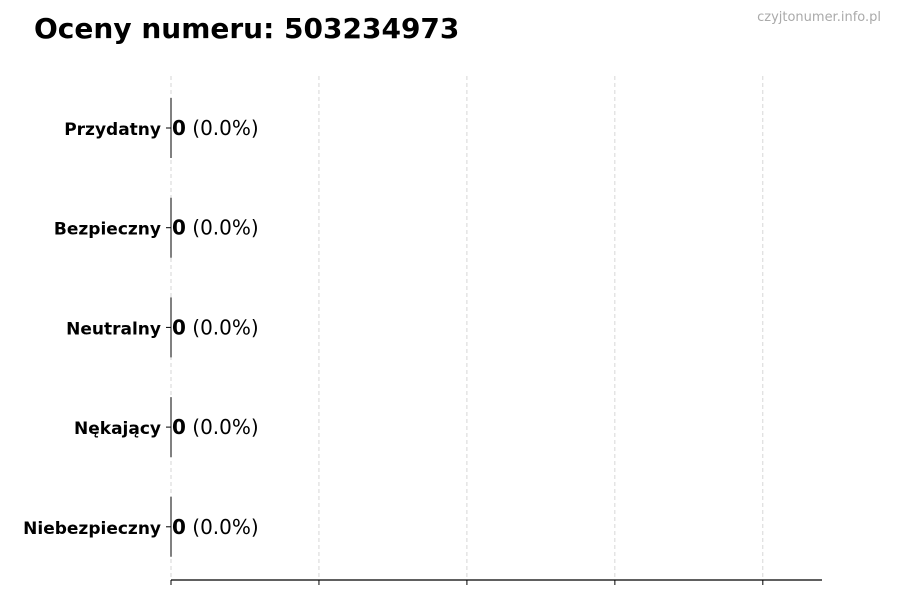 The height and width of the screenshot is (600, 900). What do you see at coordinates (113, 329) in the screenshot?
I see `category-label: Neutralny` at bounding box center [113, 329].